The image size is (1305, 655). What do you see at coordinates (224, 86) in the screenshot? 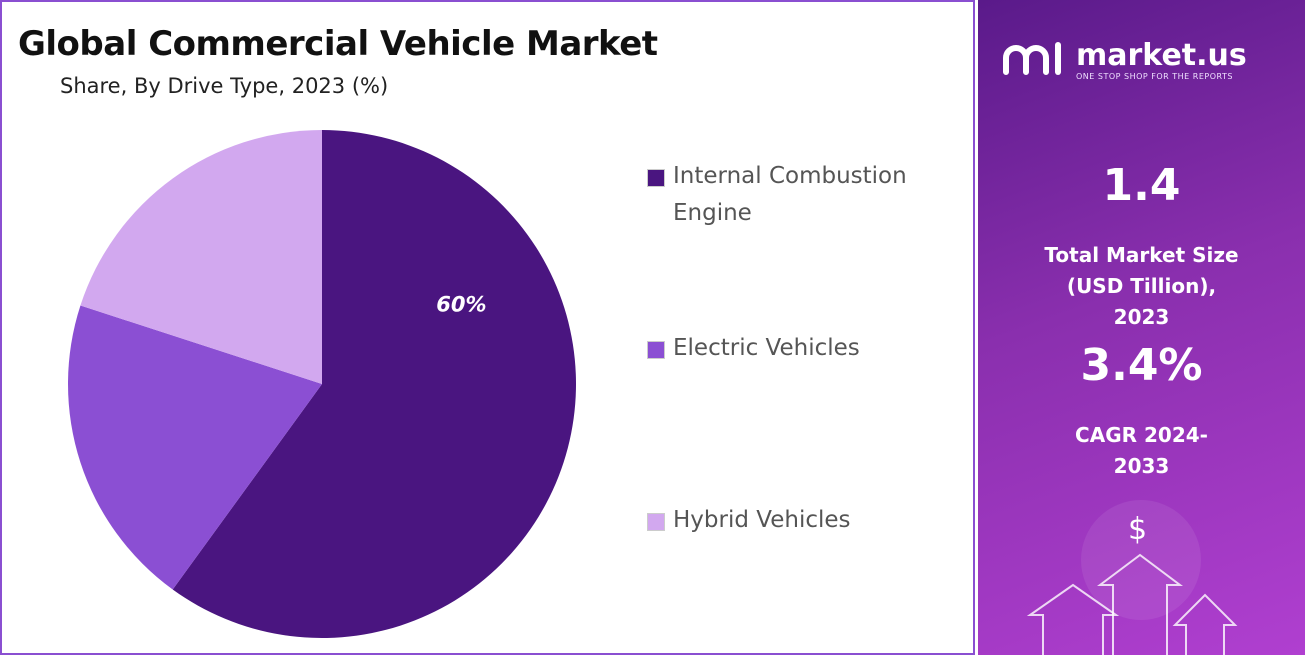
I see `chart-subtitle: Share, By Drive Type, 2023 (%)` at bounding box center [224, 86].